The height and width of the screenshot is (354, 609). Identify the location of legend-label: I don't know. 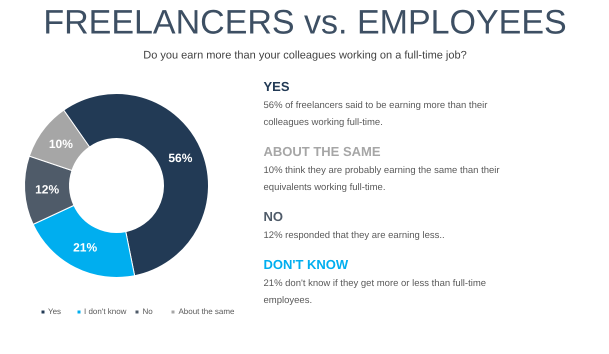
(105, 311).